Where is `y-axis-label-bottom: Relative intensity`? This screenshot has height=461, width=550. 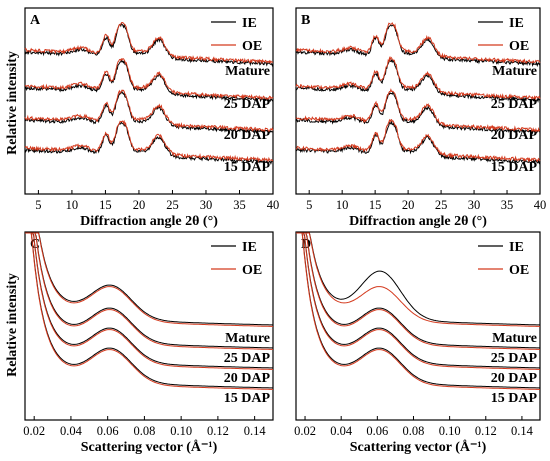 y-axis-label-bottom: Relative intensity is located at coordinates (12, 325).